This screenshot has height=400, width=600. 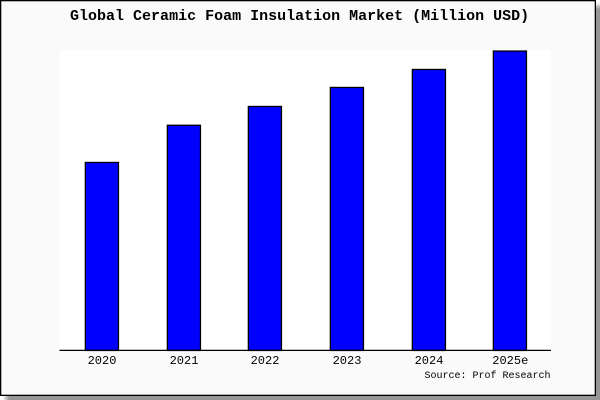 What do you see at coordinates (265, 361) in the screenshot?
I see `svg-text: 2022` at bounding box center [265, 361].